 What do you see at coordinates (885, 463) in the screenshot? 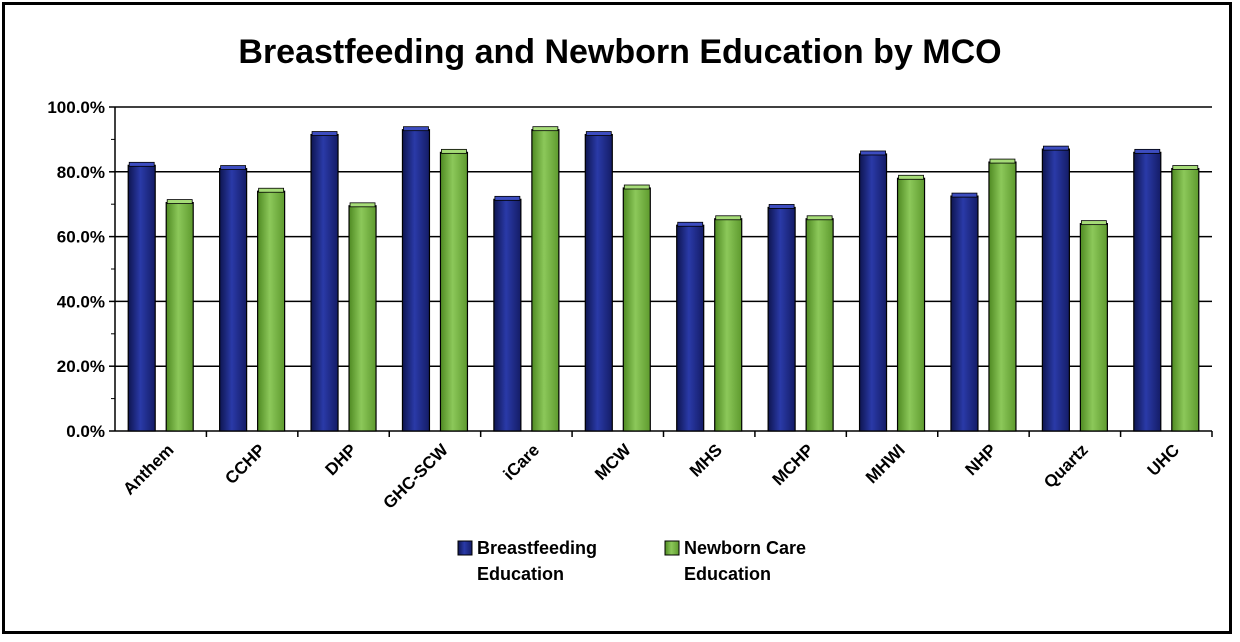
I see `x-category-label: MHWI` at bounding box center [885, 463].